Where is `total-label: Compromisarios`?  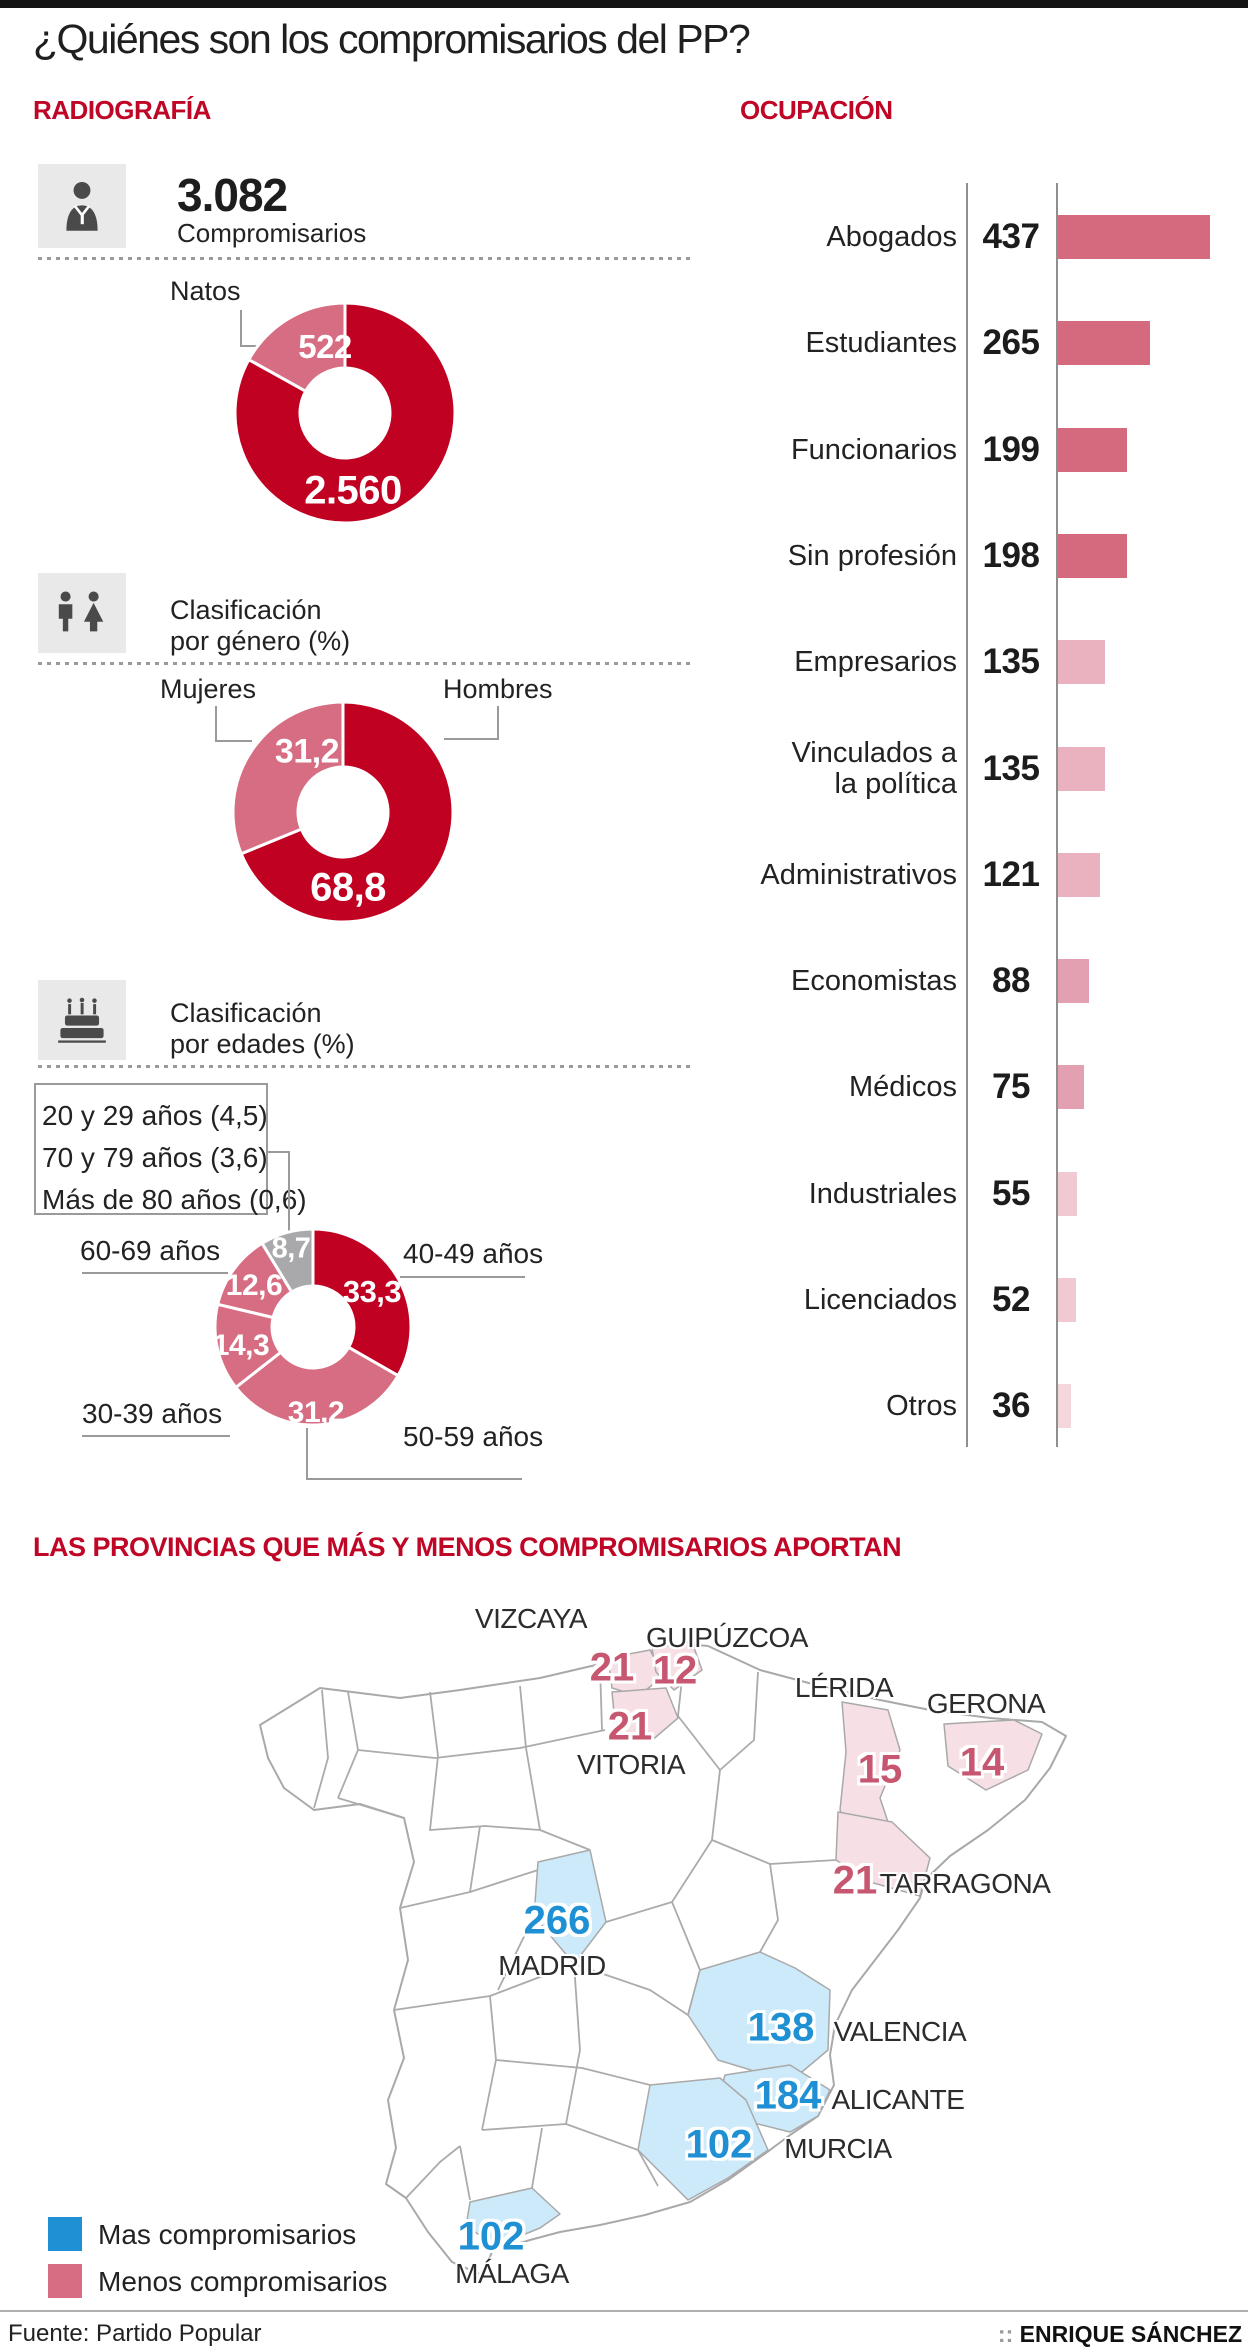
total-label: Compromisarios is located at coordinates (272, 233).